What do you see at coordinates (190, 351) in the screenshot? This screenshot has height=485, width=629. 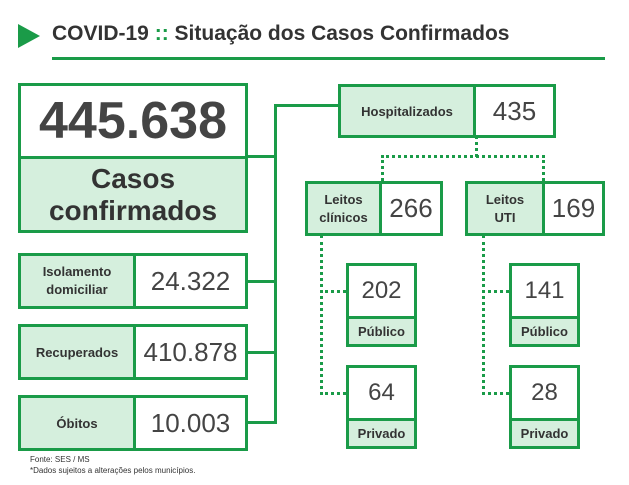 I see `recuperados-value: 410.878` at bounding box center [190, 351].